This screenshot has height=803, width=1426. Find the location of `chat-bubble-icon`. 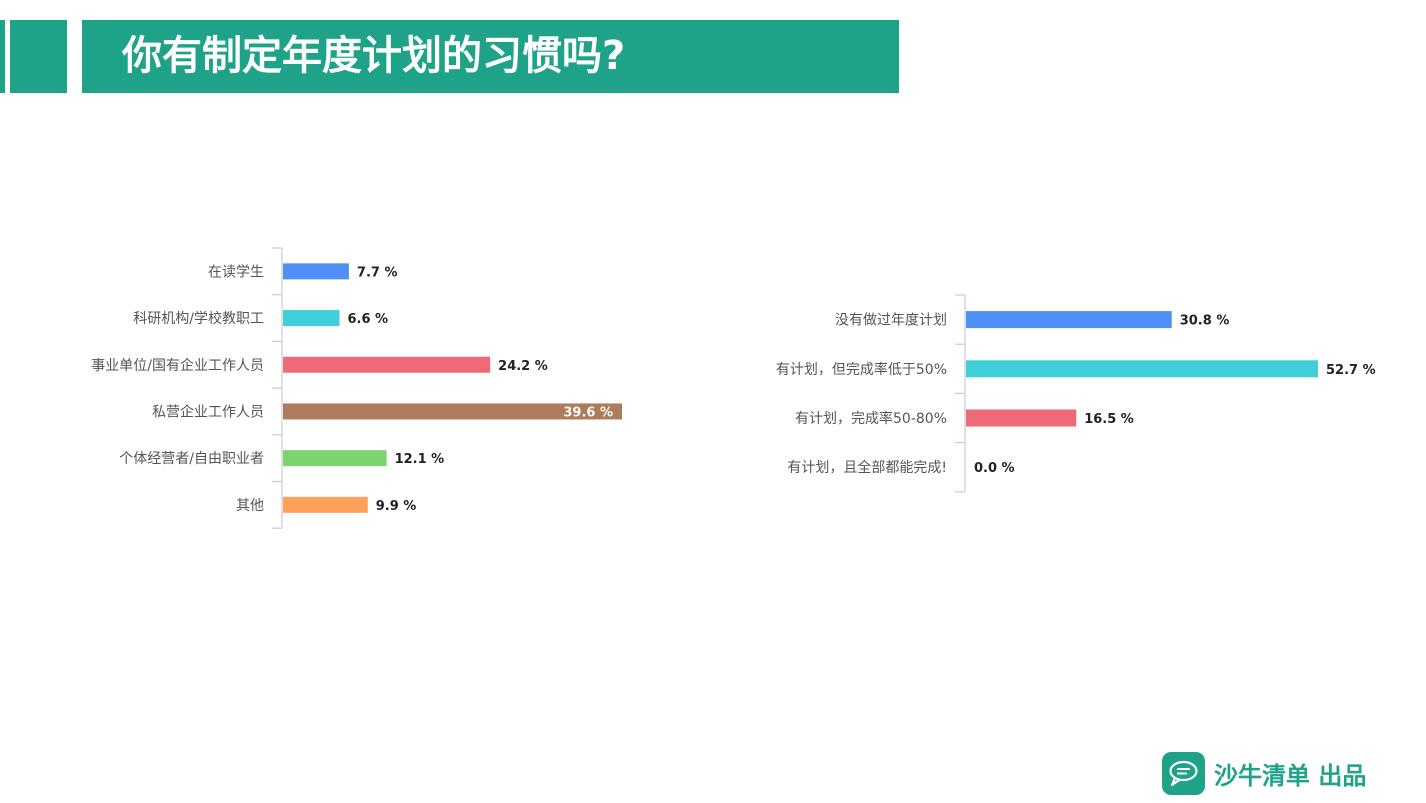

chat-bubble-icon is located at coordinates (1183, 773).